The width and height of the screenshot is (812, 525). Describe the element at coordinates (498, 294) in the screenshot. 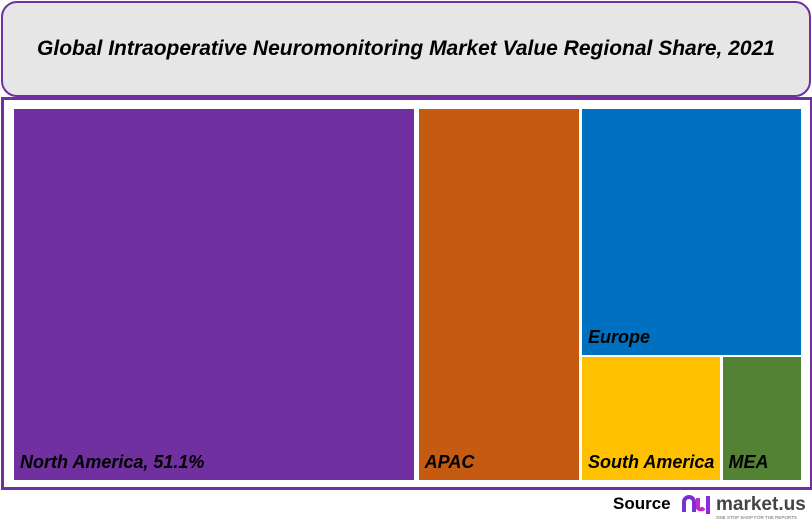

I see `tile-apac: APAC` at that location.